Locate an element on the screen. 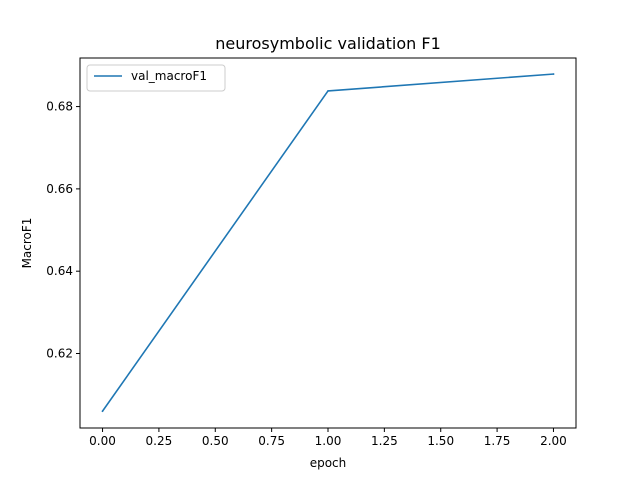 The height and width of the screenshot is (480, 640). x-axis-ticks: 0.00 0.25 0.50 0.75 1.00 1.25 1.50 1.75 2.00 is located at coordinates (328, 438).